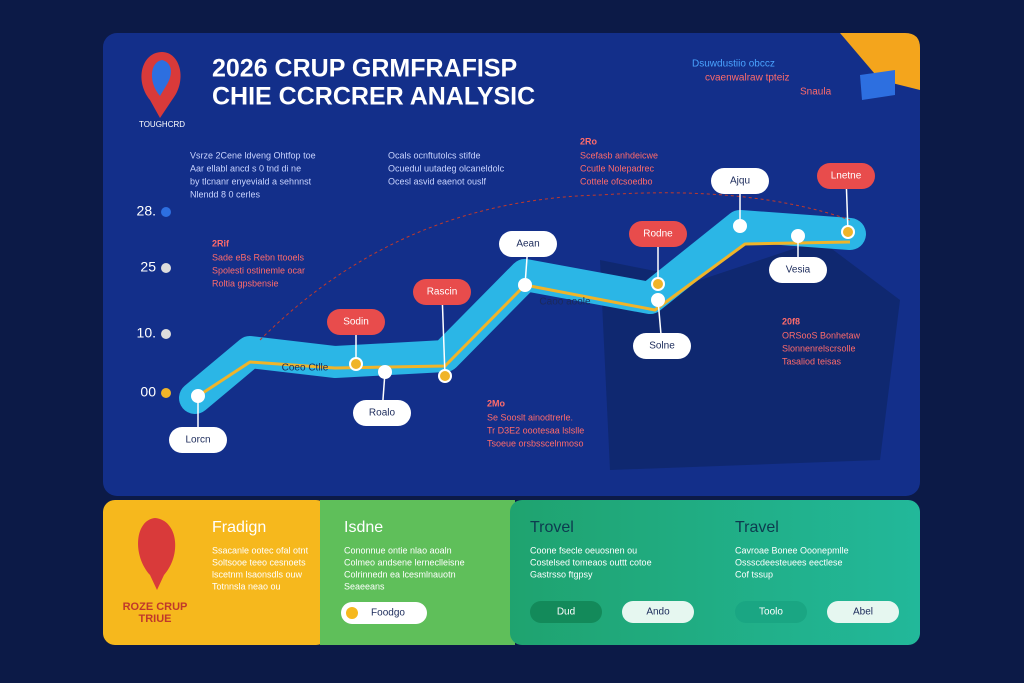 This screenshot has width=1024, height=683. Describe the element at coordinates (816, 92) in the screenshot. I see `note-line: Snaula` at that location.